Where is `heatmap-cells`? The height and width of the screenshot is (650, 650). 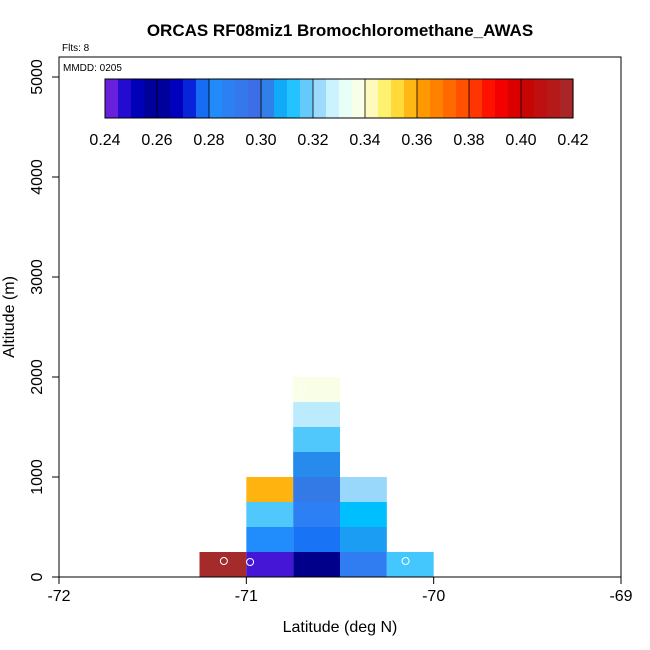
heatmap-cells is located at coordinates (316, 477).